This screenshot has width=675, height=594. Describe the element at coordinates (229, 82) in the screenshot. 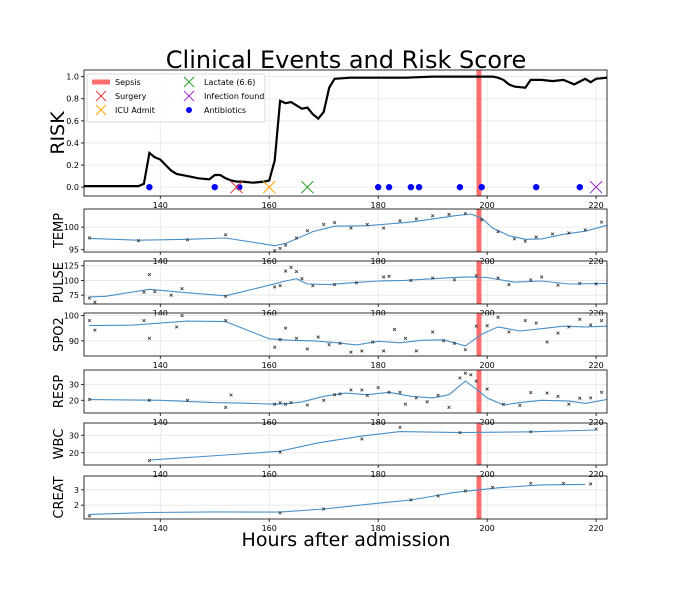

I see `legend-lactate-label: Lactate (6.6)` at that location.